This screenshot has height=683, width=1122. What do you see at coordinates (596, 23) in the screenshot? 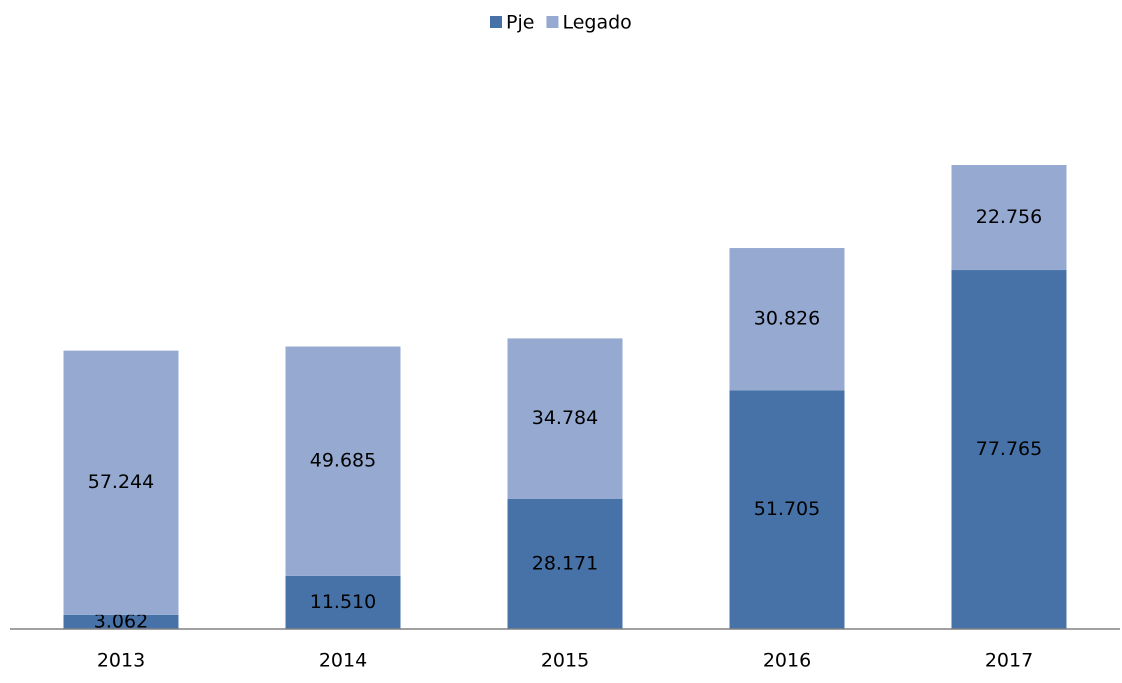
I see `legend-label: Legado` at bounding box center [596, 23].